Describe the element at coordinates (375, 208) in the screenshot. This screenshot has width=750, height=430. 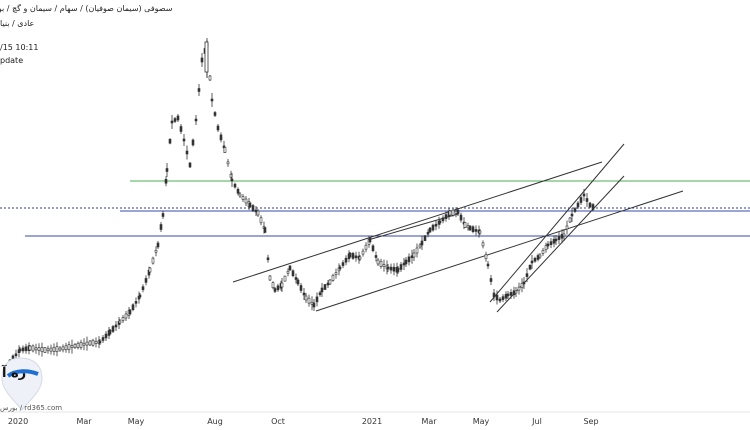
I see `horizontal-levels` at that location.